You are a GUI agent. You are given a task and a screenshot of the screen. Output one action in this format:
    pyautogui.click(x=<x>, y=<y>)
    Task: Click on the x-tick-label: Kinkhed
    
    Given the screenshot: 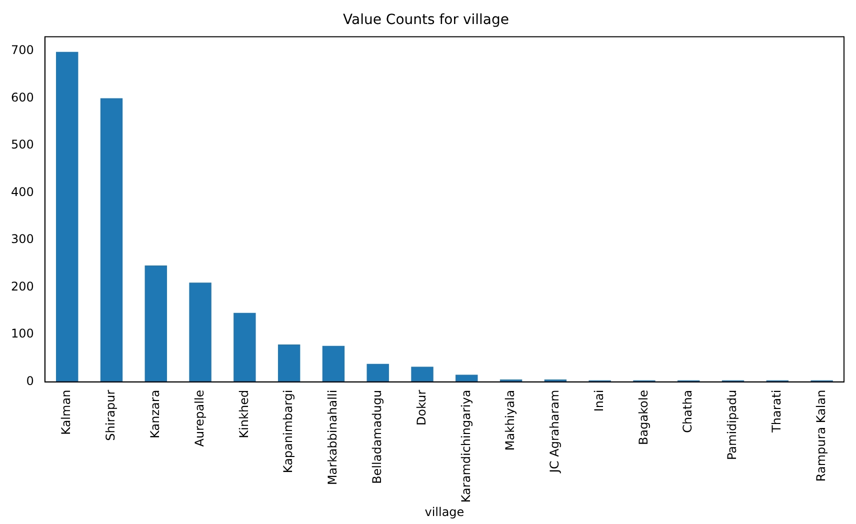 What is the action you would take?
    pyautogui.click(x=243, y=414)
    